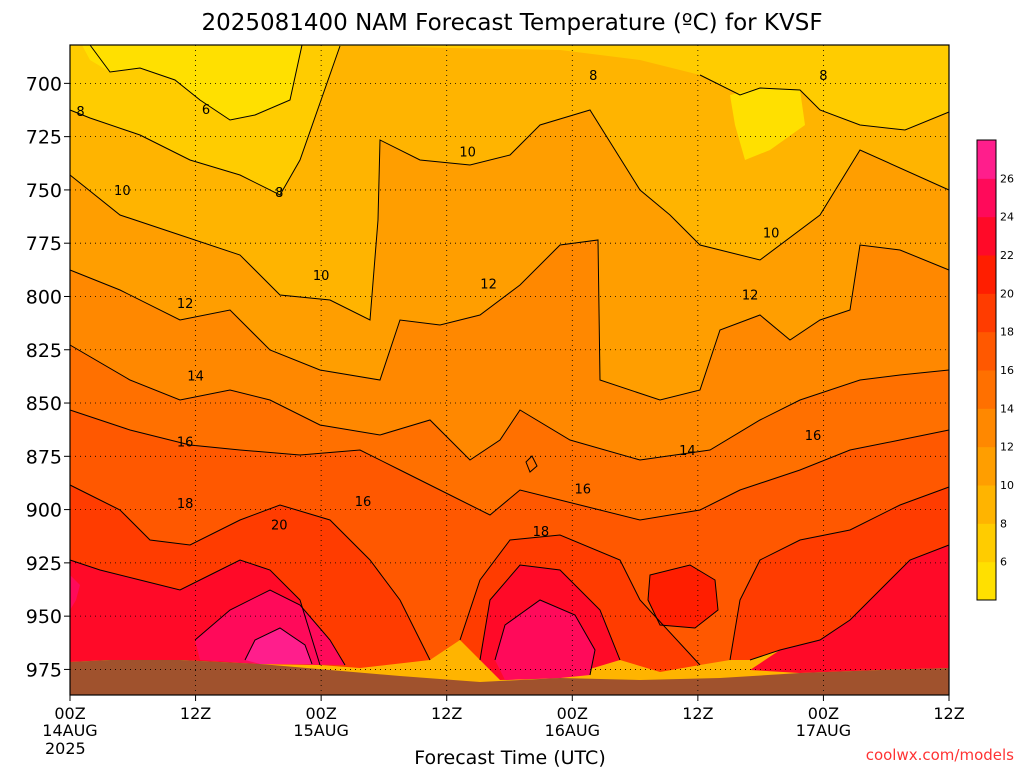  Describe the element at coordinates (509, 757) in the screenshot. I see `x-axis-label: Forecast Time (UTC)` at that location.